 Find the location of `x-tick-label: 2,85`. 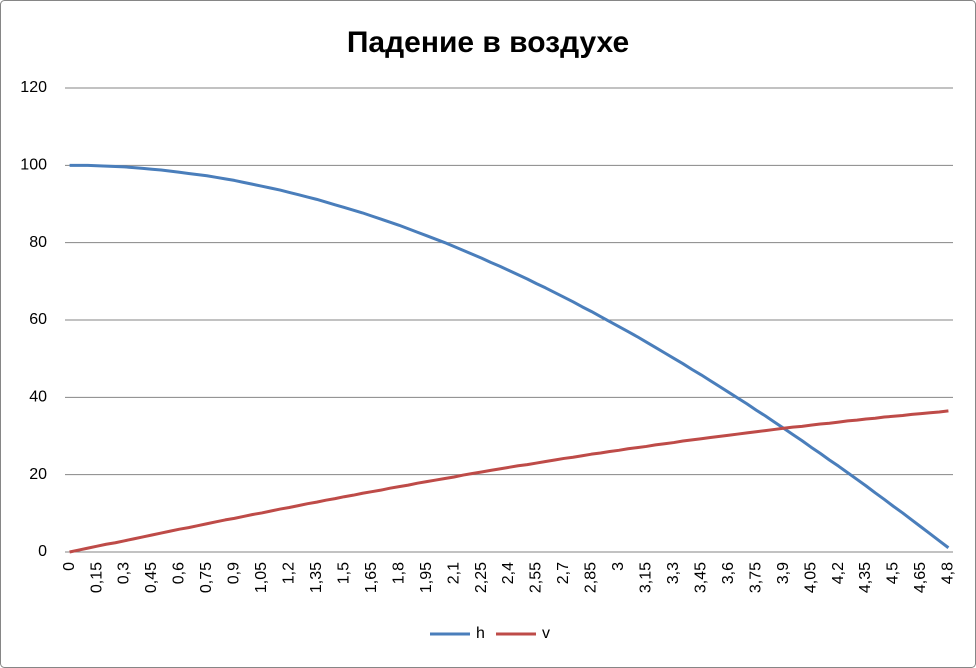

x-tick-label: 2,85 is located at coordinates (591, 577).